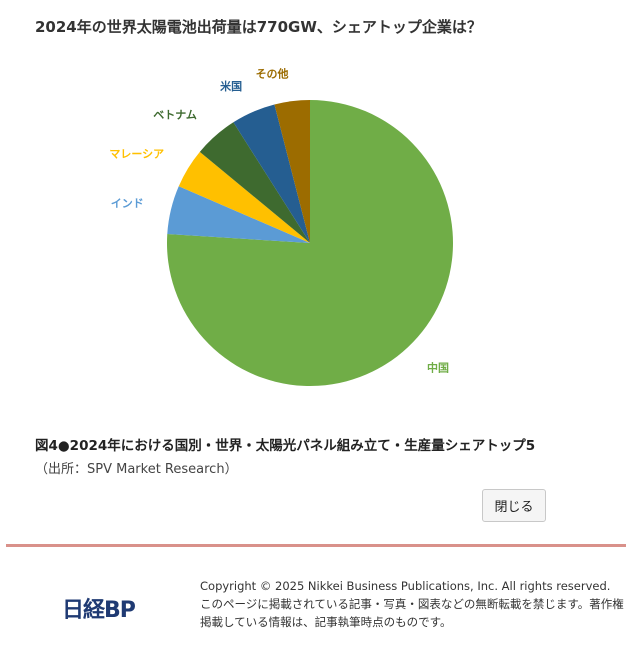 This screenshot has height=657, width=626. Describe the element at coordinates (136, 154) in the screenshot. I see `pie-label-2: マレーシア` at that location.